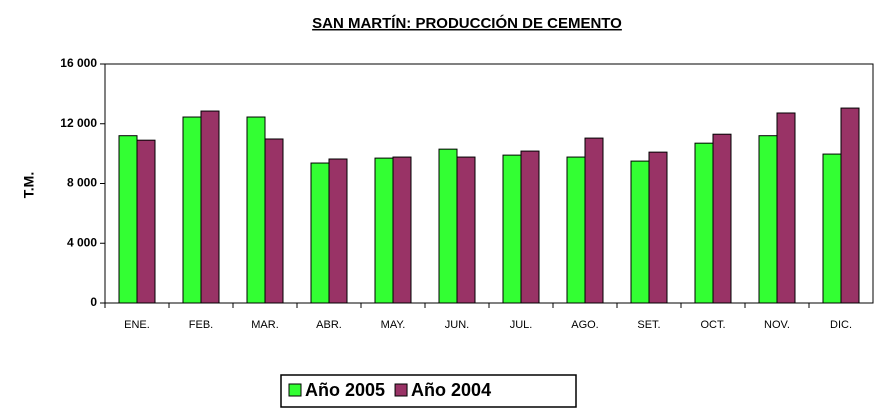  What do you see at coordinates (93, 302) in the screenshot?
I see `y-tick-label: 0` at bounding box center [93, 302].